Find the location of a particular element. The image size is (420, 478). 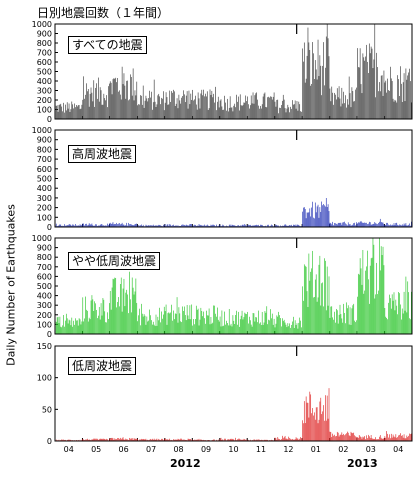

y-tick-label: 50 is located at coordinates (47, 409).